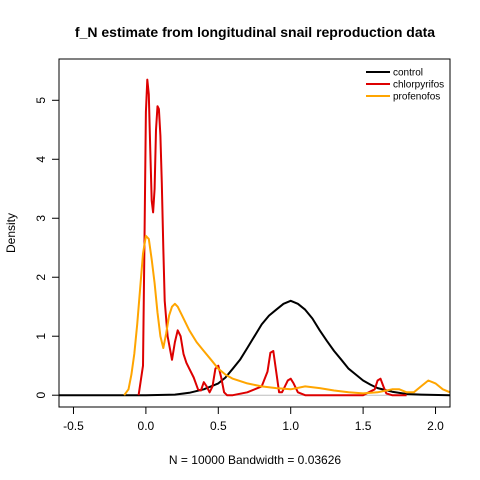  What do you see at coordinates (363, 426) in the screenshot?
I see `x-tick-label: 1.5` at bounding box center [363, 426].